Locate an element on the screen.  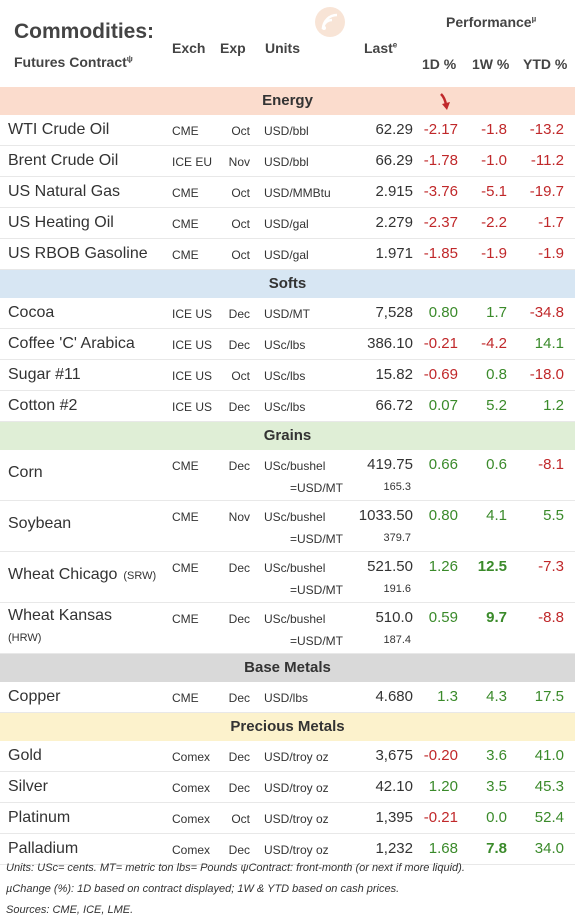
change-1w: -5.1 is located at coordinates (494, 191).